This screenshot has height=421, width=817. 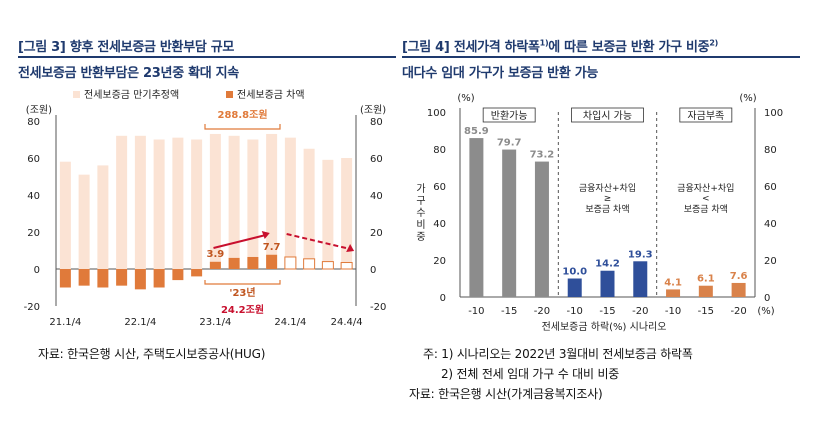 What do you see at coordinates (239, 241) in the screenshot?
I see `up-trend-arrow-line` at bounding box center [239, 241].